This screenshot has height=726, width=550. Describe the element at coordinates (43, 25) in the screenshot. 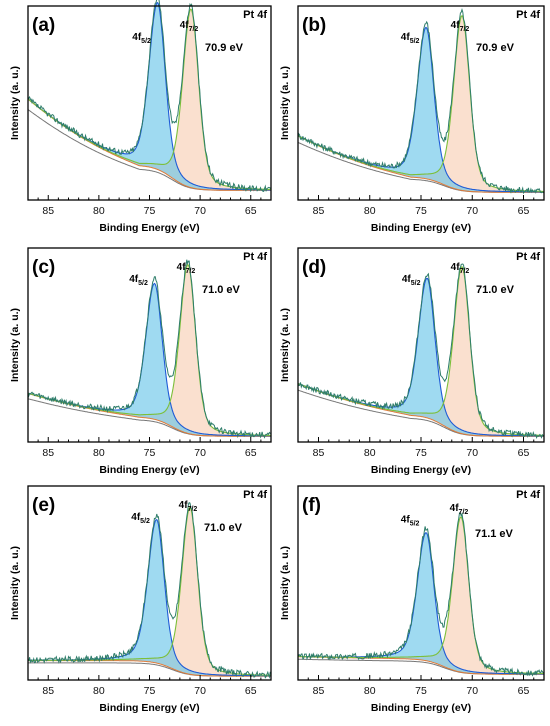

I see `panel-label: (a)` at that location.